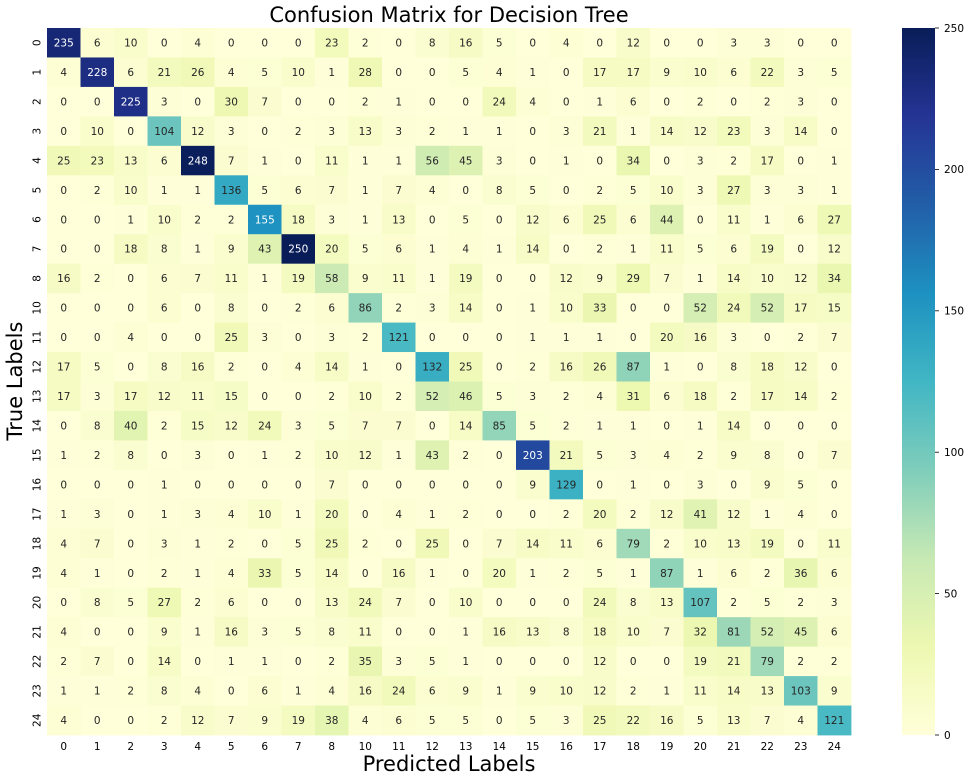  What do you see at coordinates (198, 73) in the screenshot?
I see `cell-value-label: 26` at bounding box center [198, 73].